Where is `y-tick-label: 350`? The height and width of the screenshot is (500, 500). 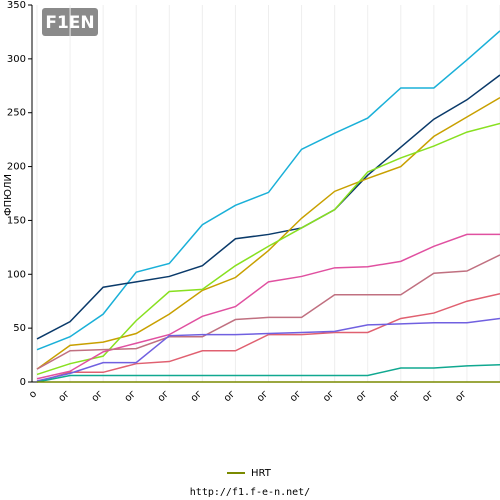
y-tick-label: 350 is located at coordinates (16, 5).